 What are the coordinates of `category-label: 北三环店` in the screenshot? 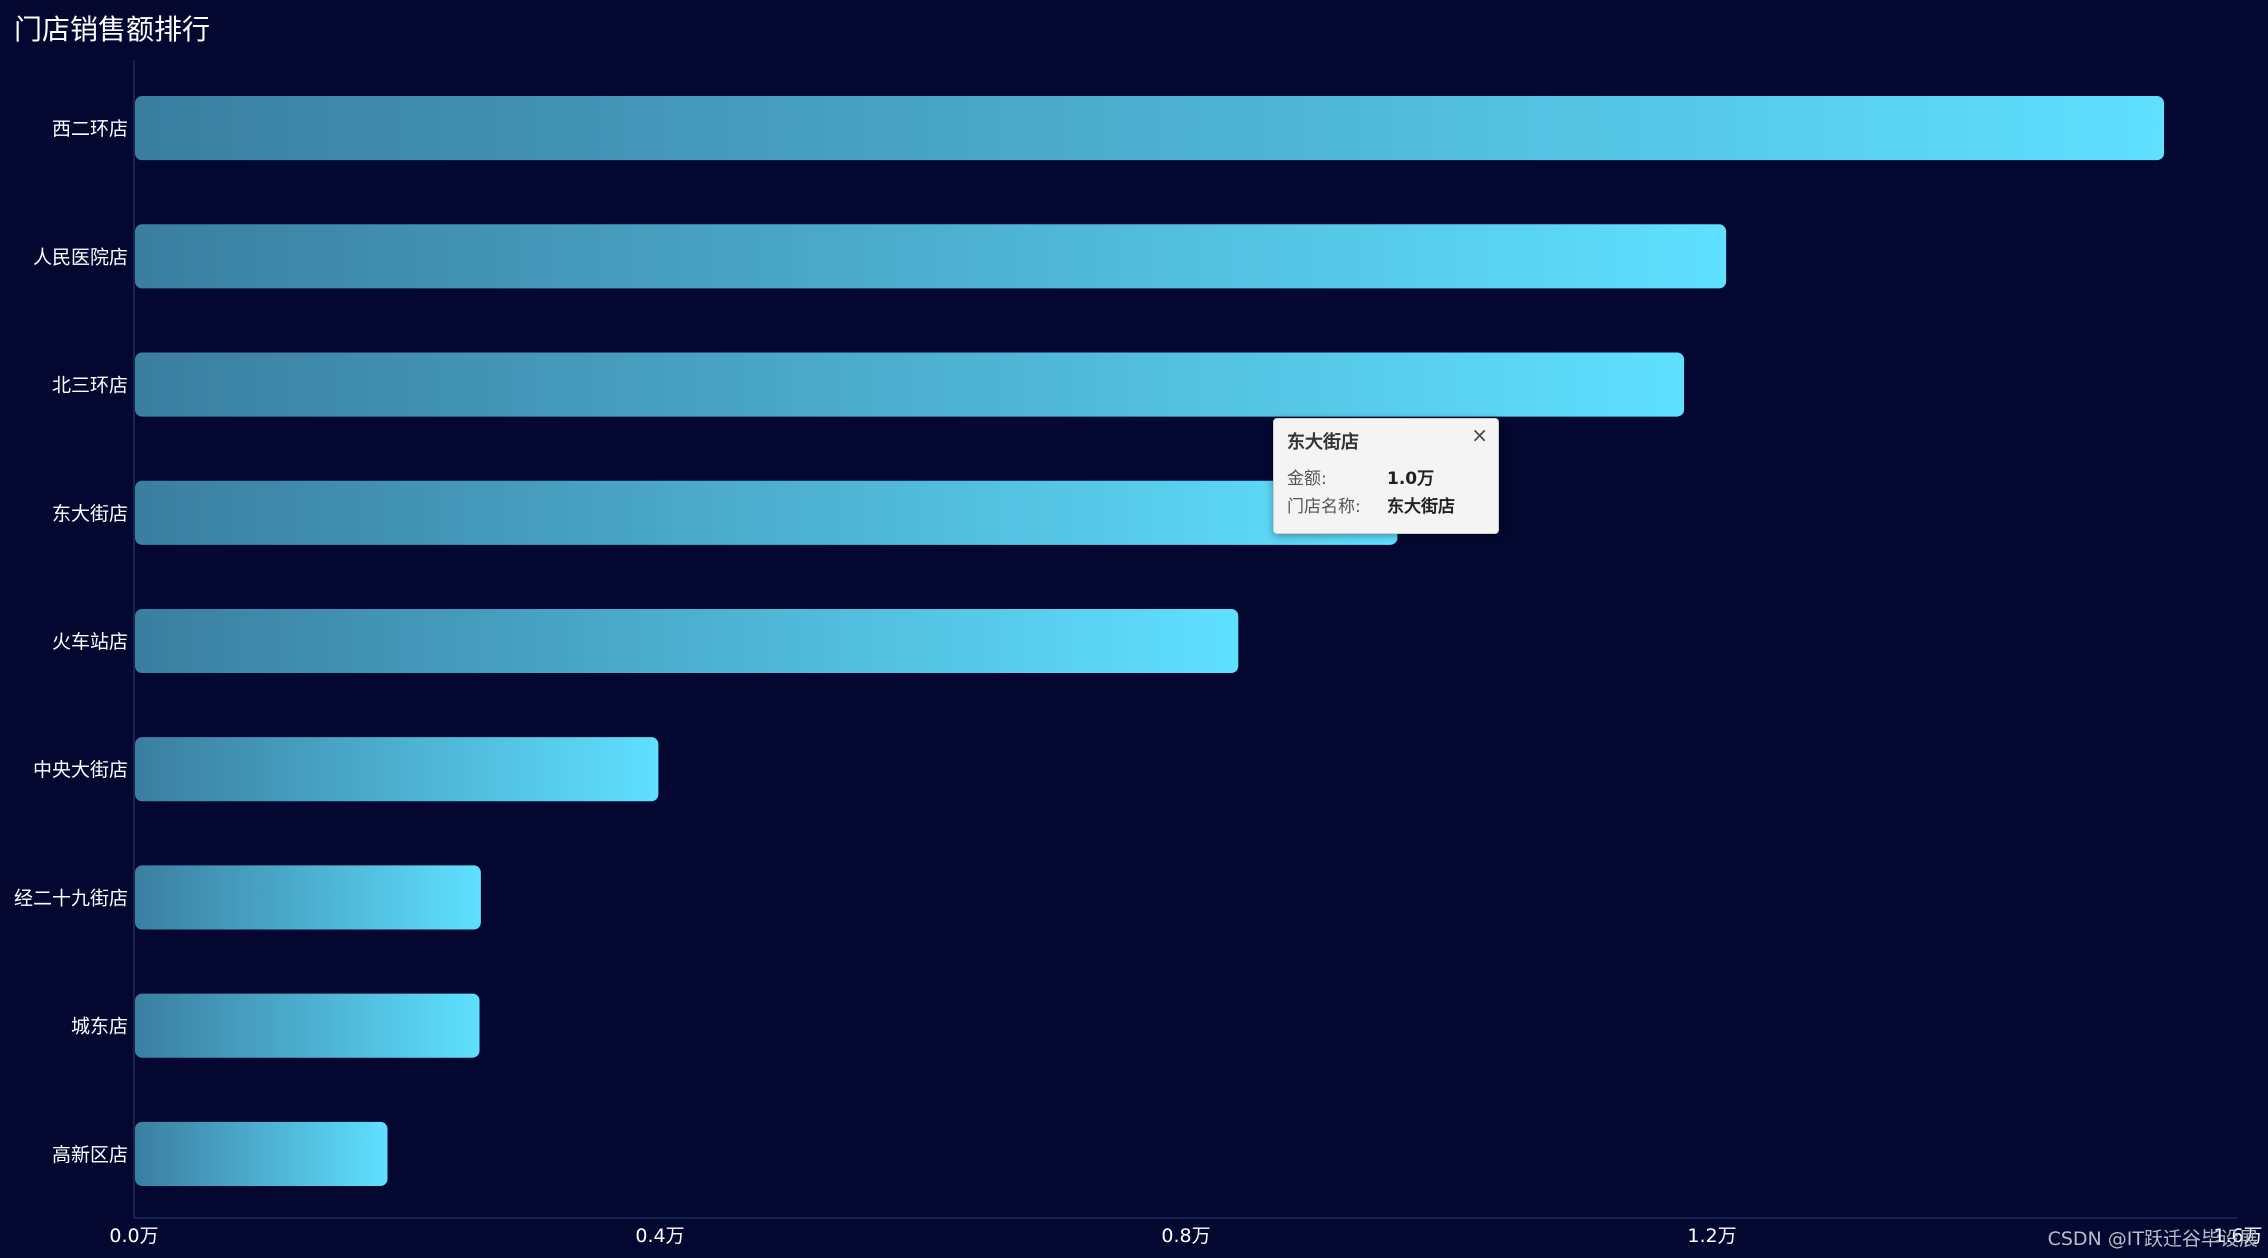 It's located at (90, 386).